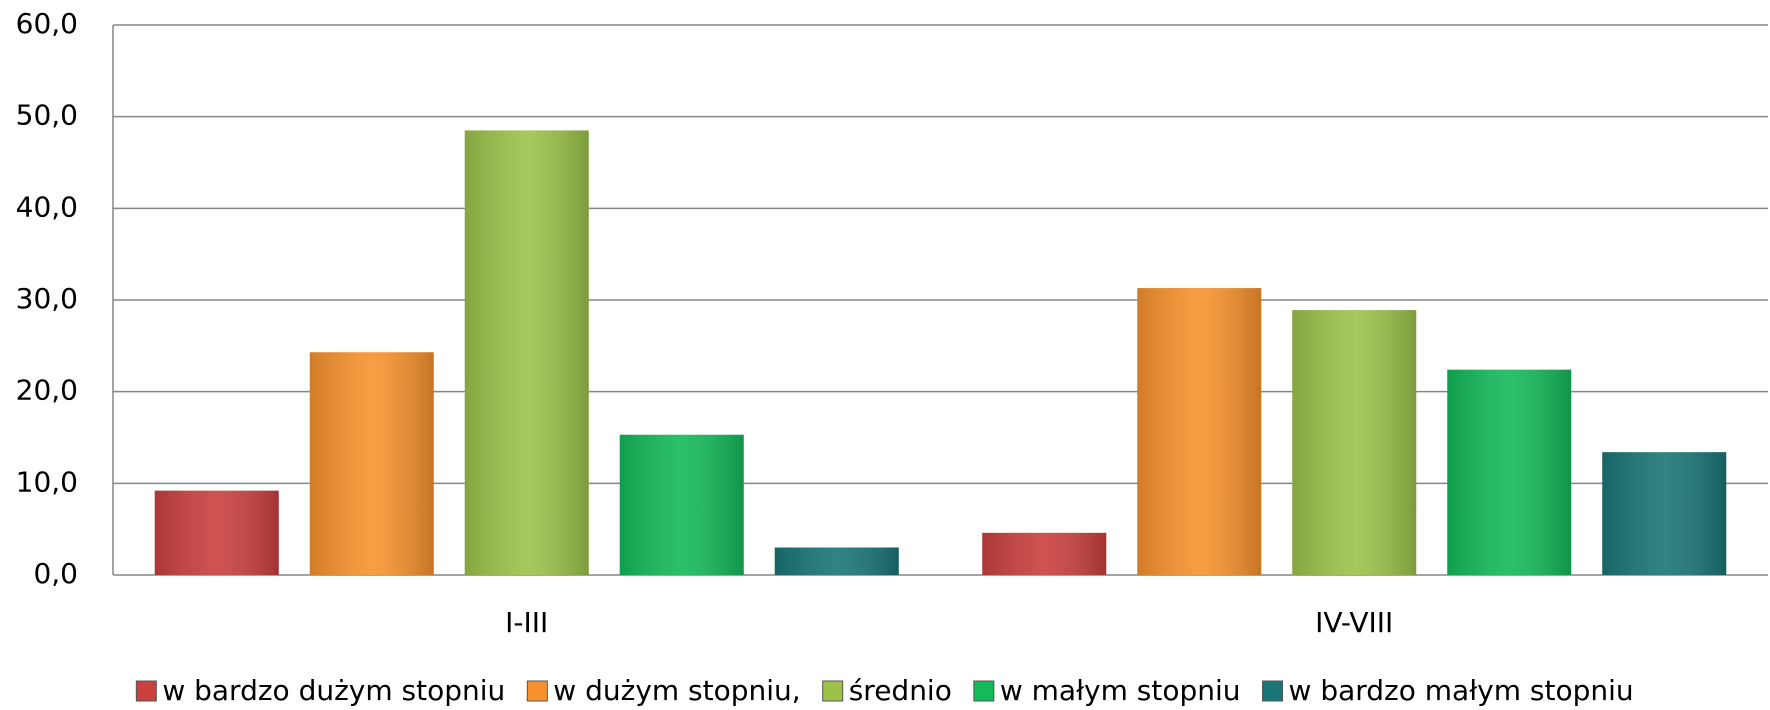 The height and width of the screenshot is (710, 1770). What do you see at coordinates (526, 622) in the screenshot?
I see `x-tick-label: I-III` at bounding box center [526, 622].